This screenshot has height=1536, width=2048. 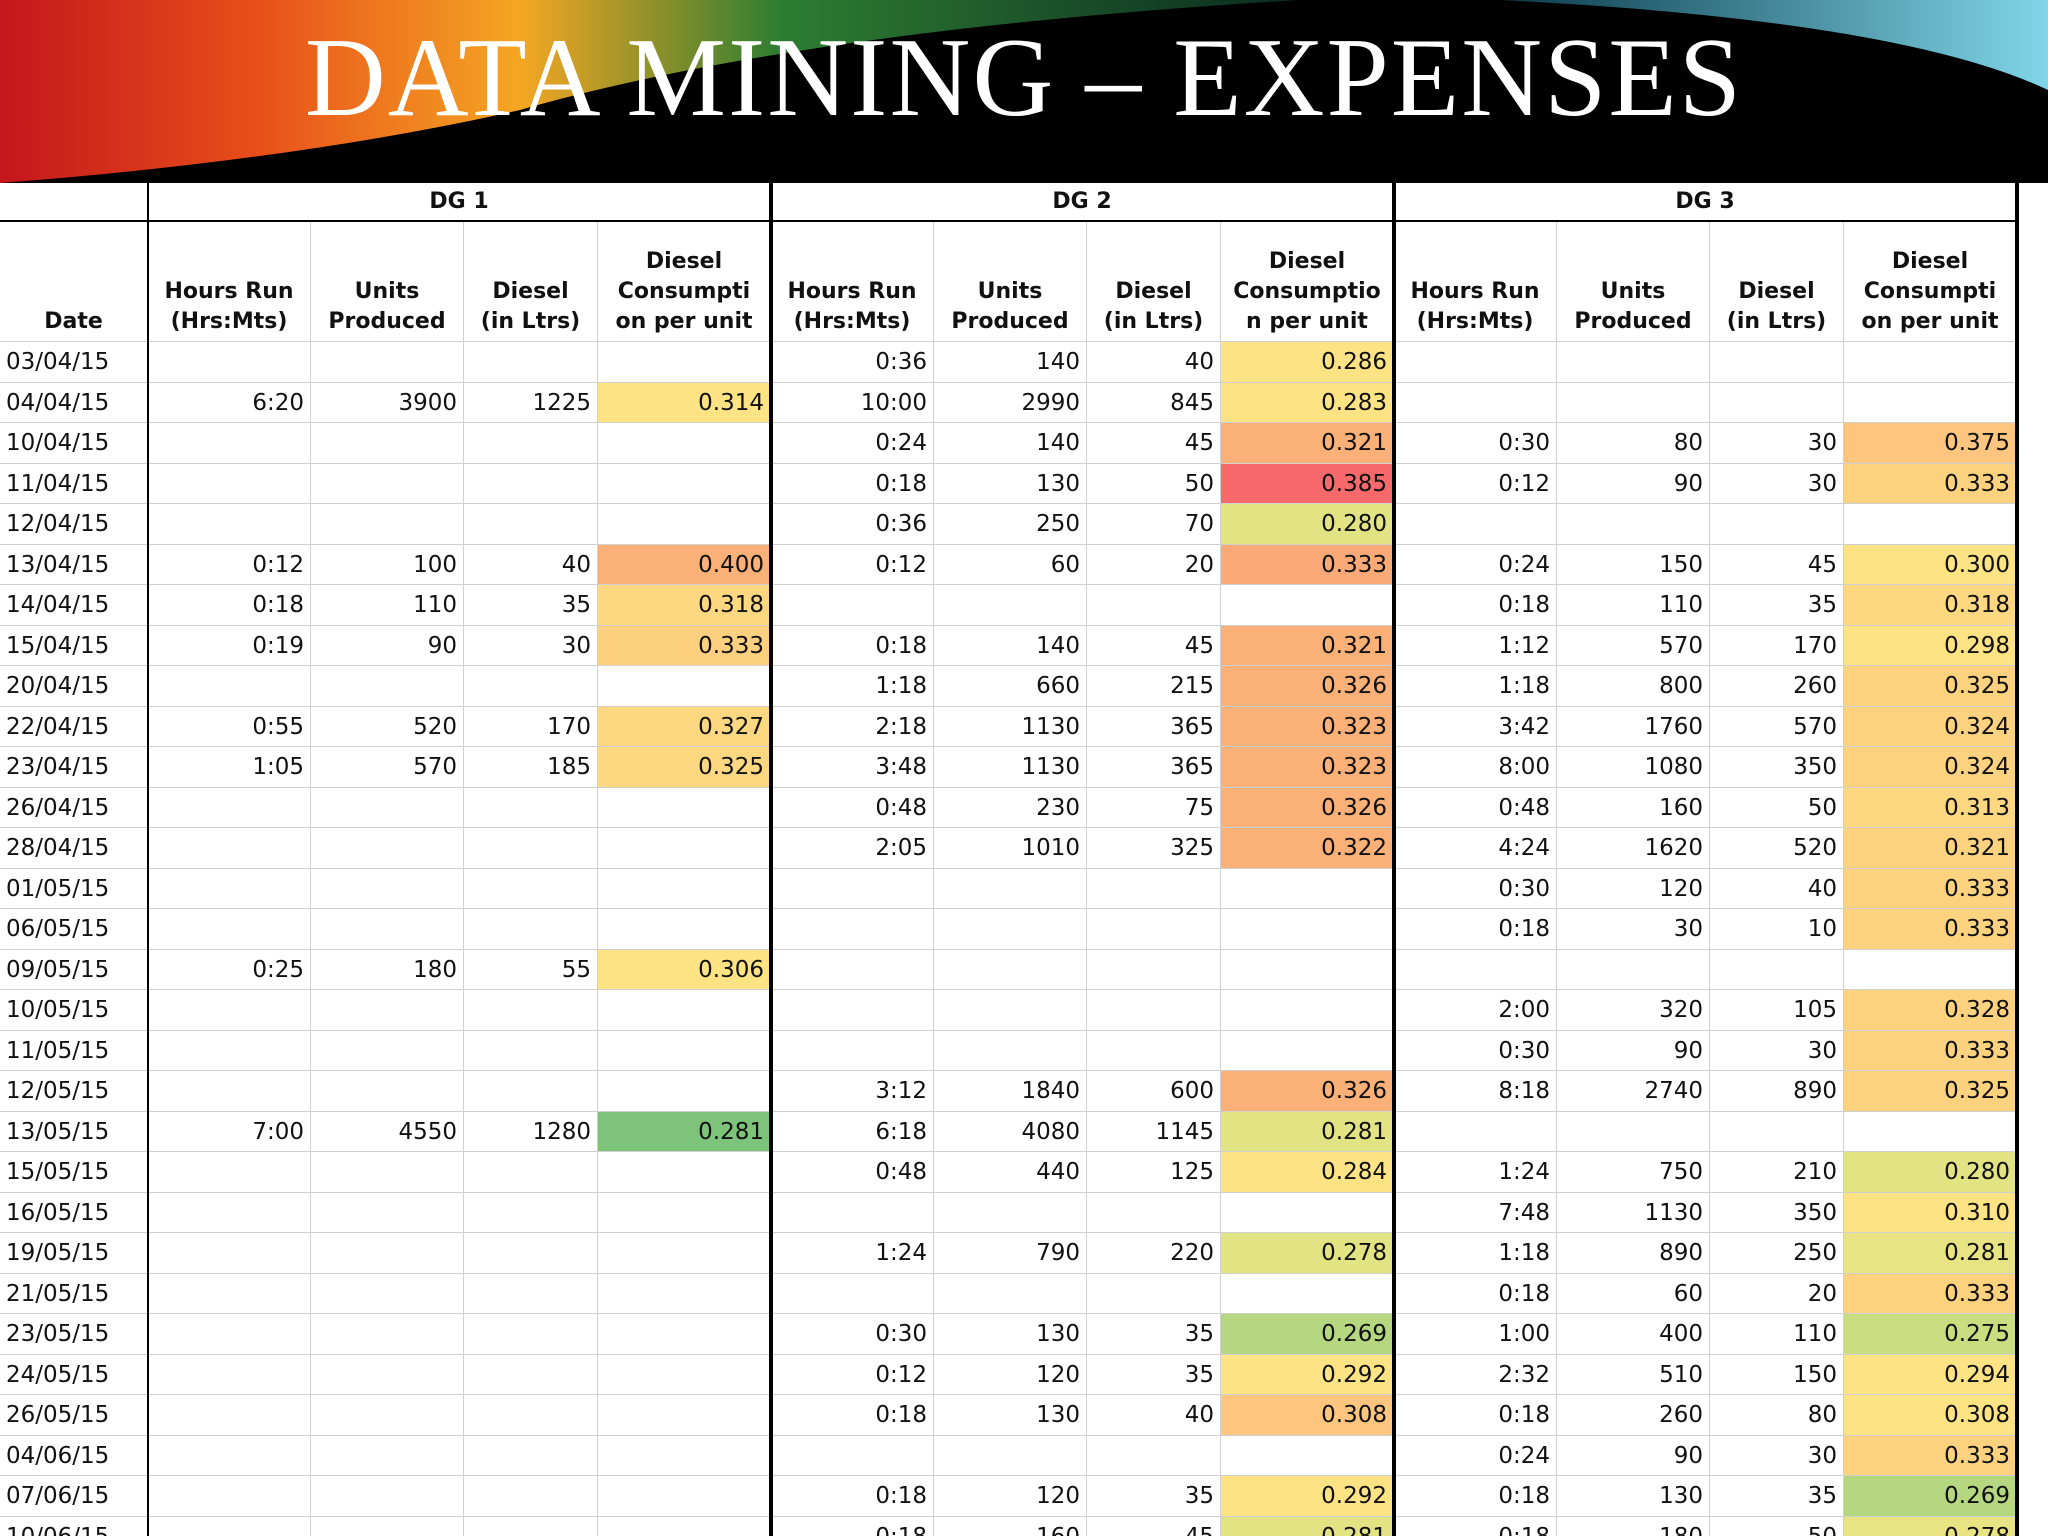 What do you see at coordinates (684, 726) in the screenshot?
I see `consumption-cell: 0.327` at bounding box center [684, 726].